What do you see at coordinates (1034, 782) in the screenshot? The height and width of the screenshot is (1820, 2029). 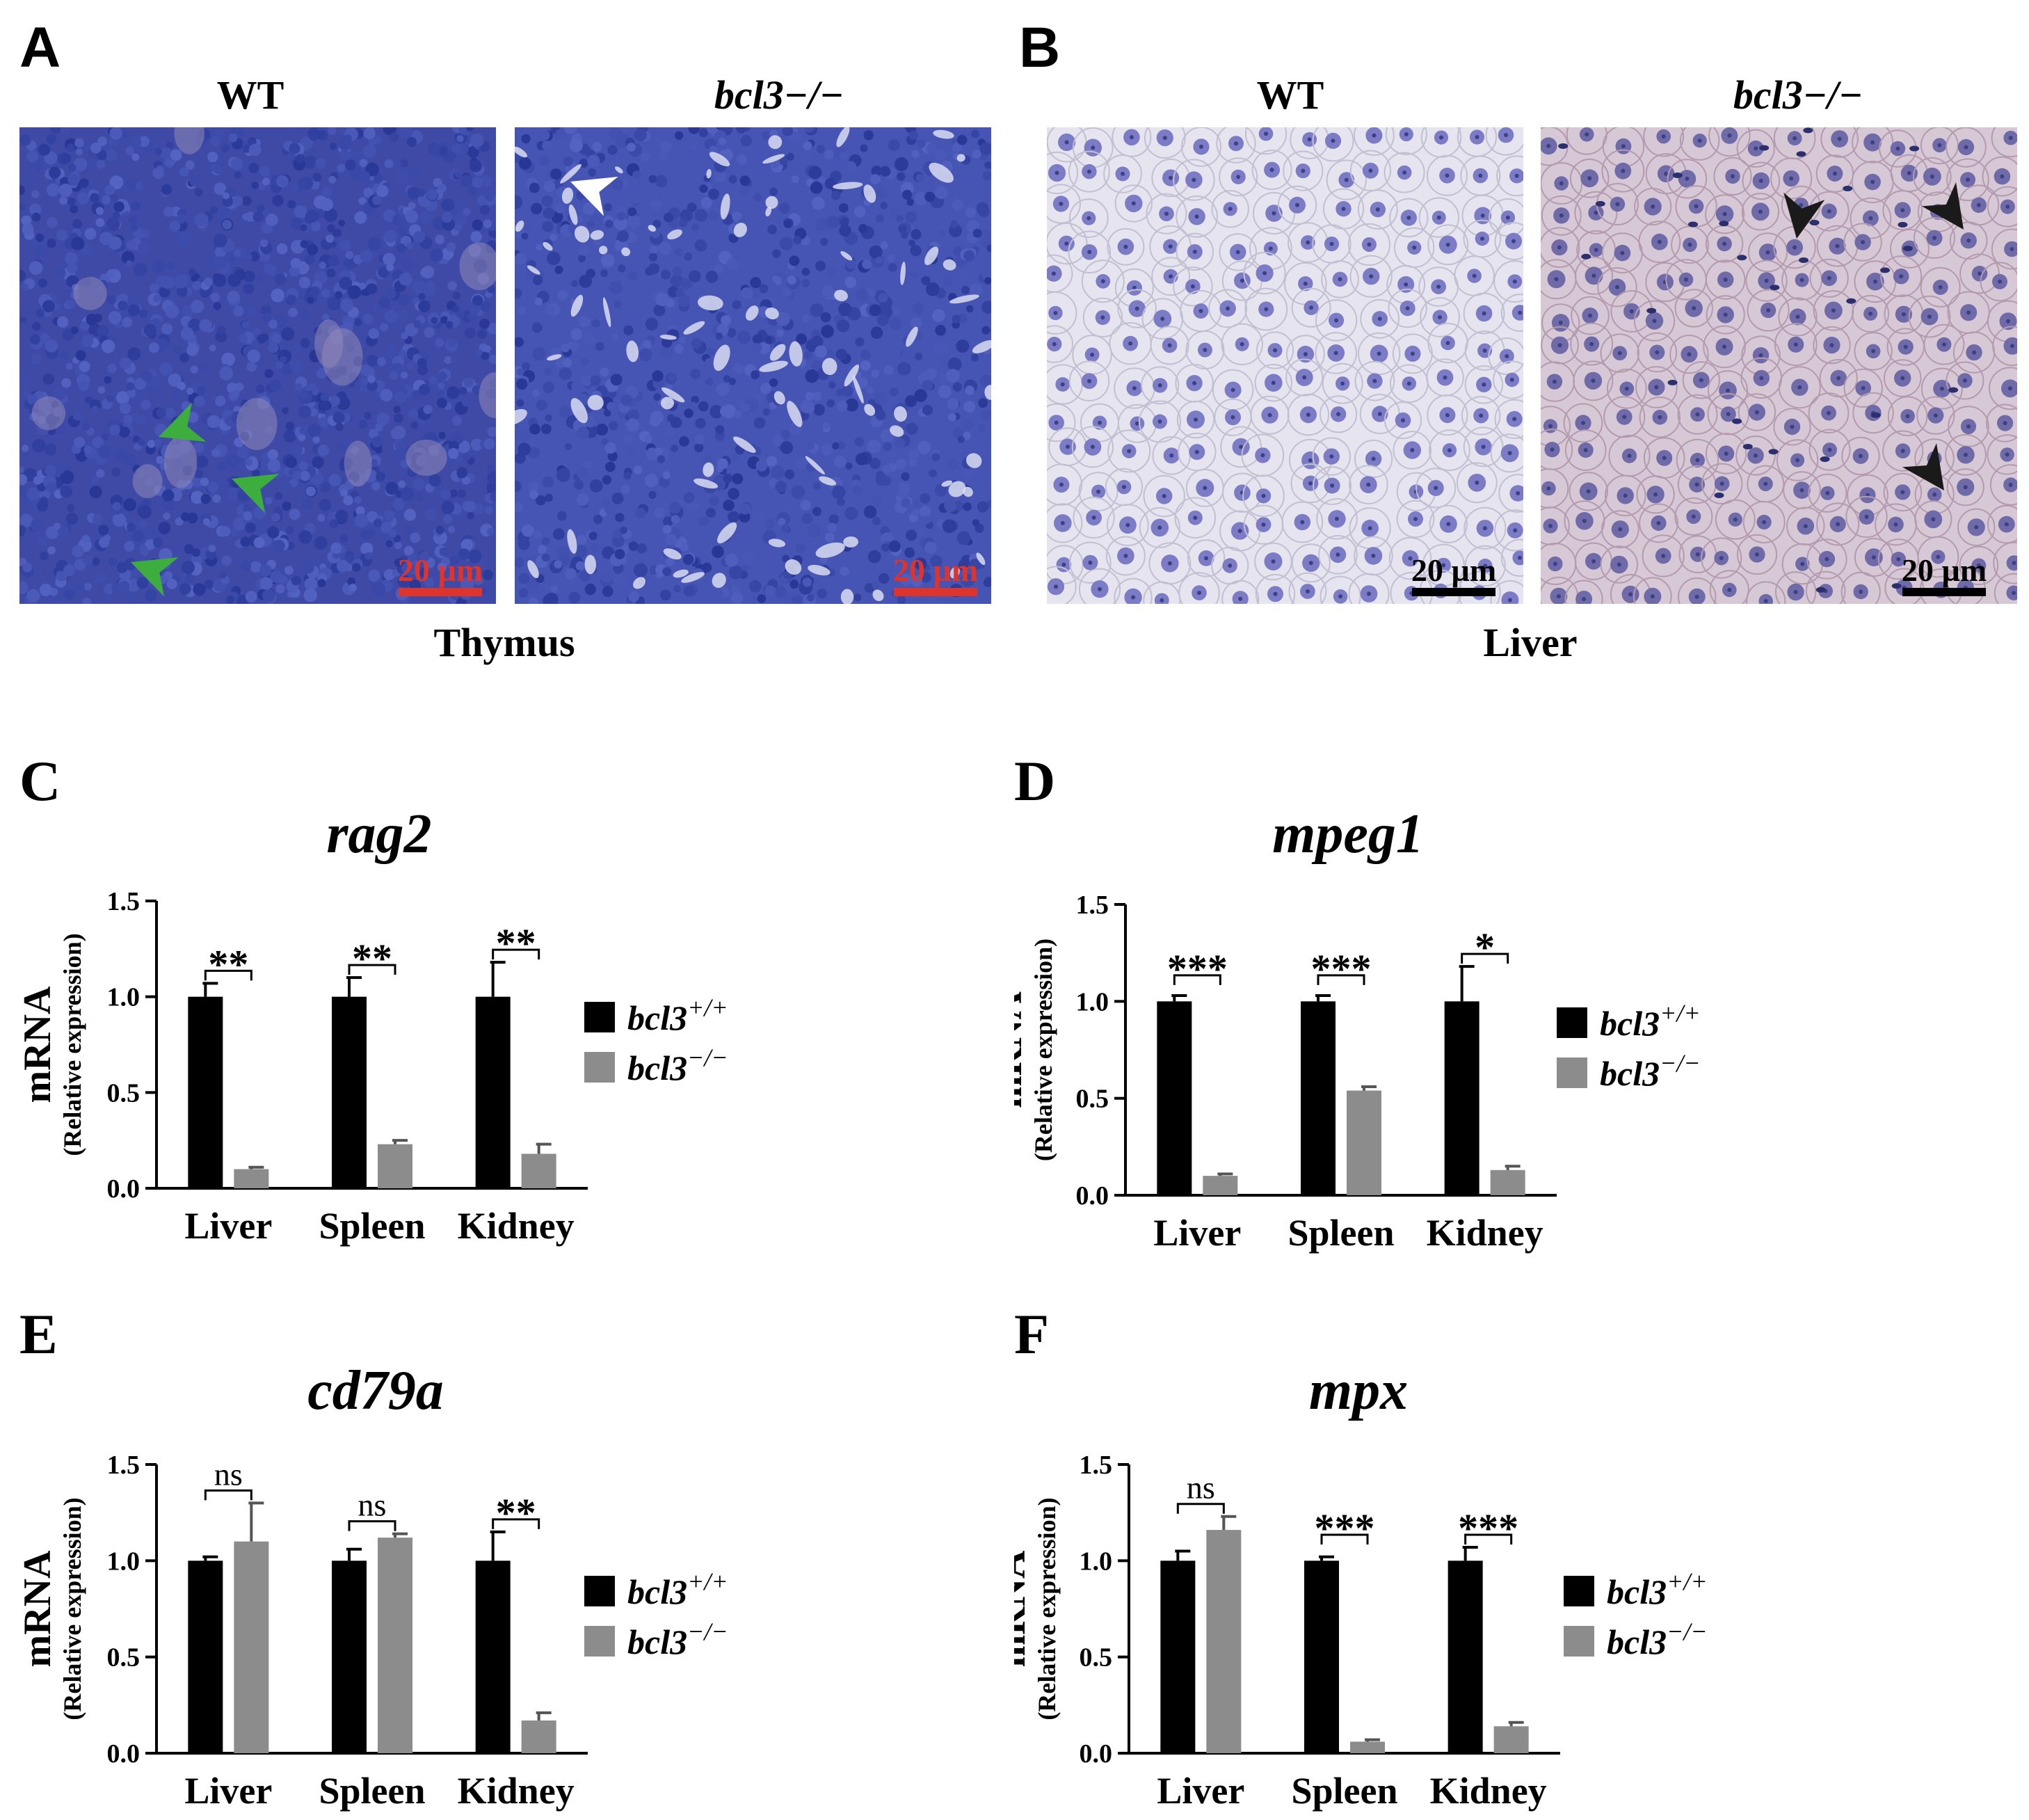 I see `panel-letter: D` at bounding box center [1034, 782].